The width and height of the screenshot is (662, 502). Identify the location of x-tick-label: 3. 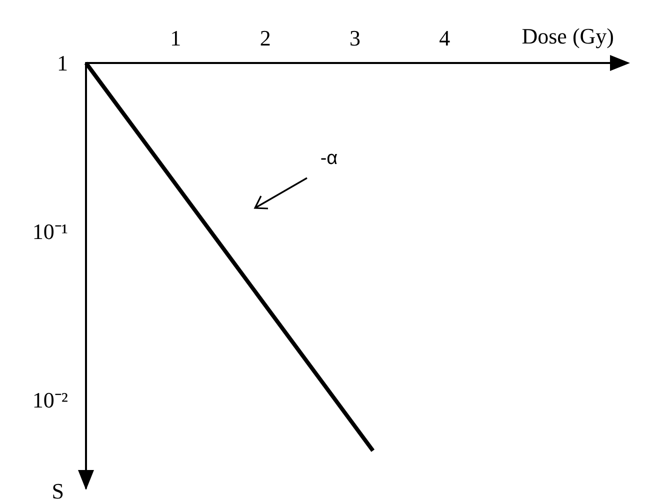
(355, 38).